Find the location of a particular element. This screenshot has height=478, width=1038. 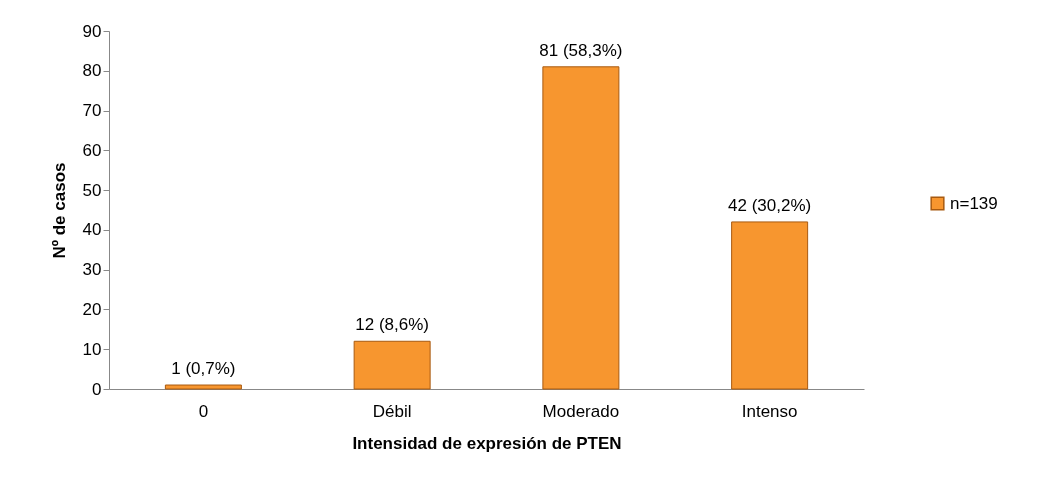

x-tick-label: Débil is located at coordinates (392, 411).